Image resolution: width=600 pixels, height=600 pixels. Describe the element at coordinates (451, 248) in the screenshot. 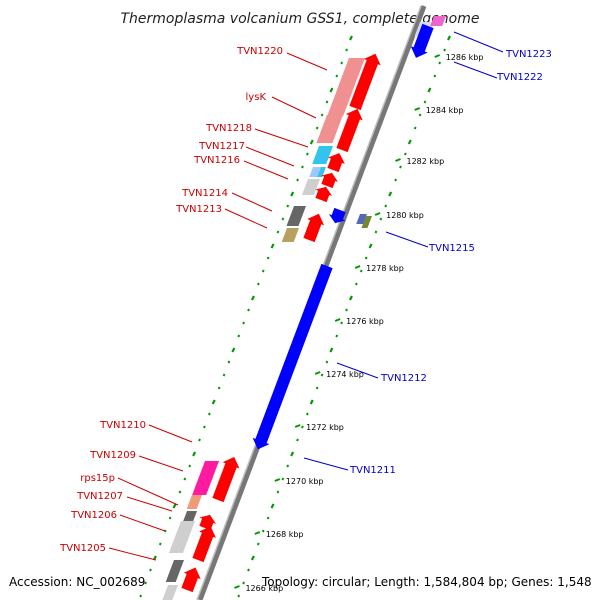

I see `gene-label-reverse: TVN1215` at that location.